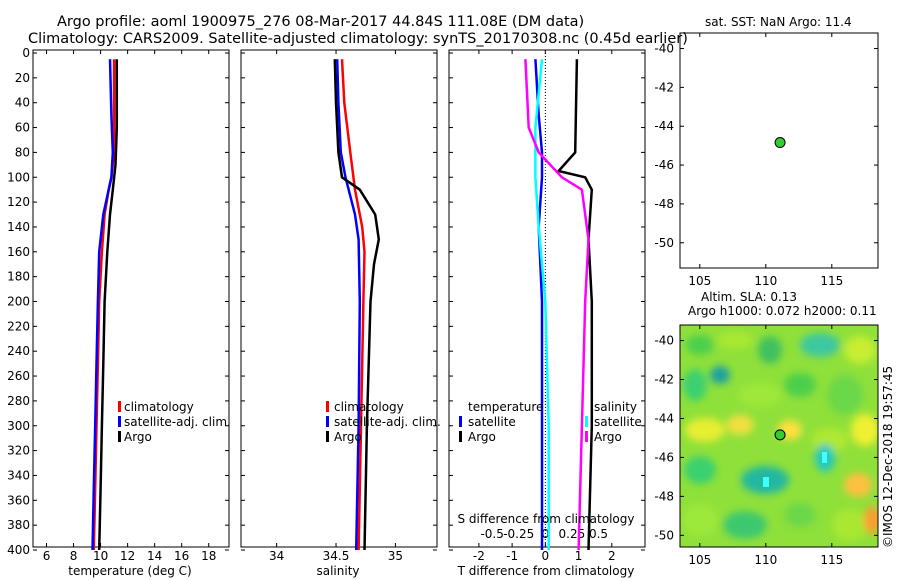  I want to click on map-frame, so click(779, 150).